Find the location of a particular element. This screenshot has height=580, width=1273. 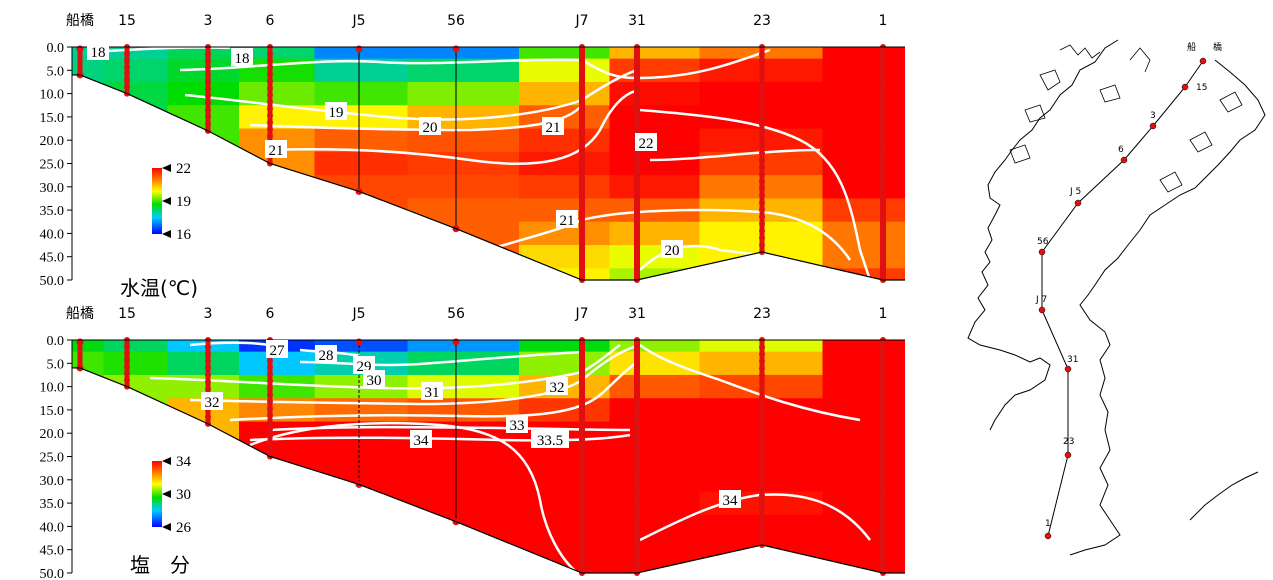

contour-label: 21 is located at coordinates (276, 151).